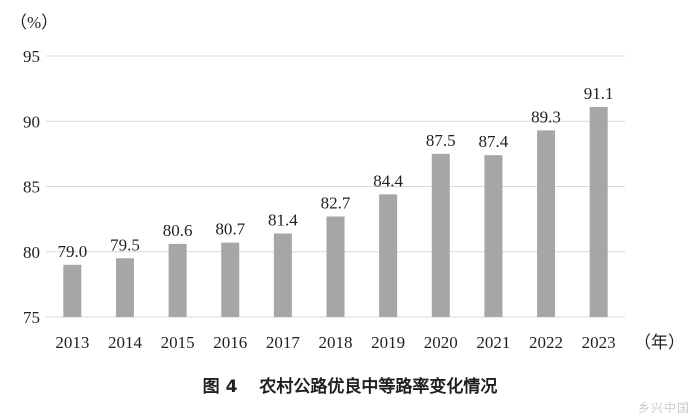 The height and width of the screenshot is (420, 700). Describe the element at coordinates (599, 342) in the screenshot. I see `x-tick-label: 2023` at that location.